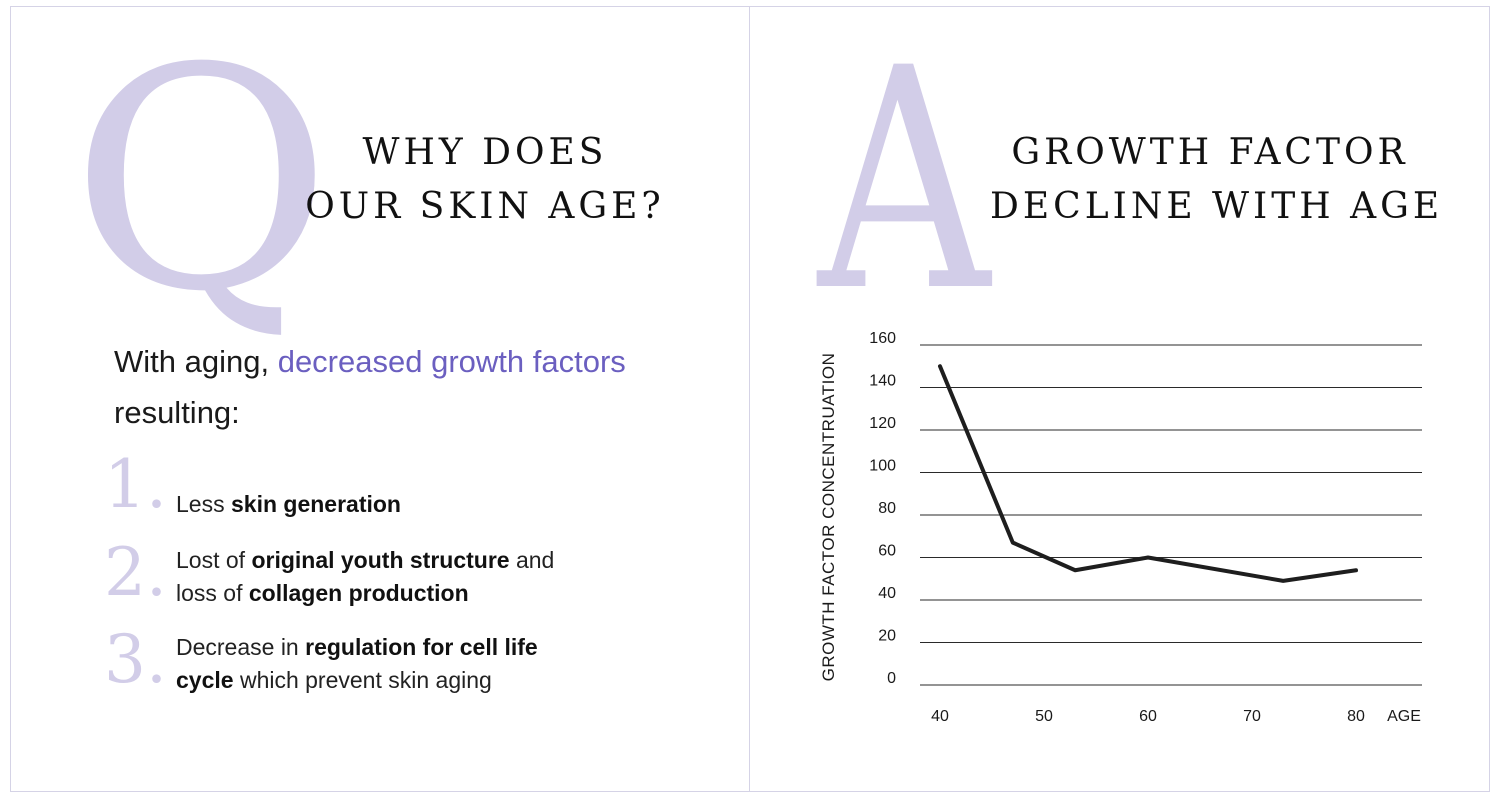 Image resolution: width=1500 pixels, height=799 pixels. What do you see at coordinates (904, 180) in the screenshot?
I see `answer-letter: A` at bounding box center [904, 180].